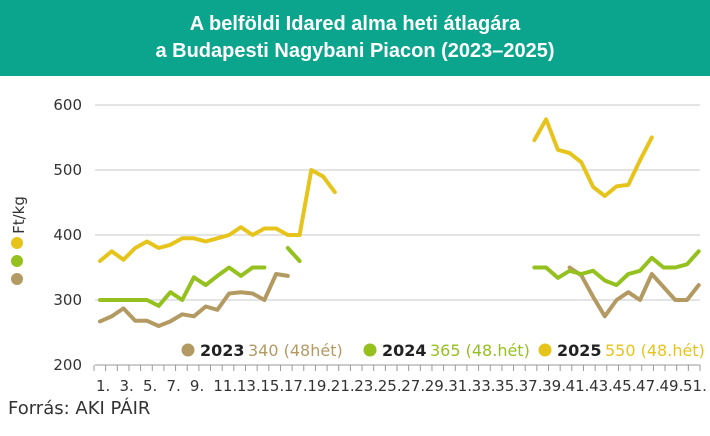 This screenshot has width=710, height=436. What do you see at coordinates (197, 386) in the screenshot?
I see `x-tick-label: 9.` at bounding box center [197, 386].